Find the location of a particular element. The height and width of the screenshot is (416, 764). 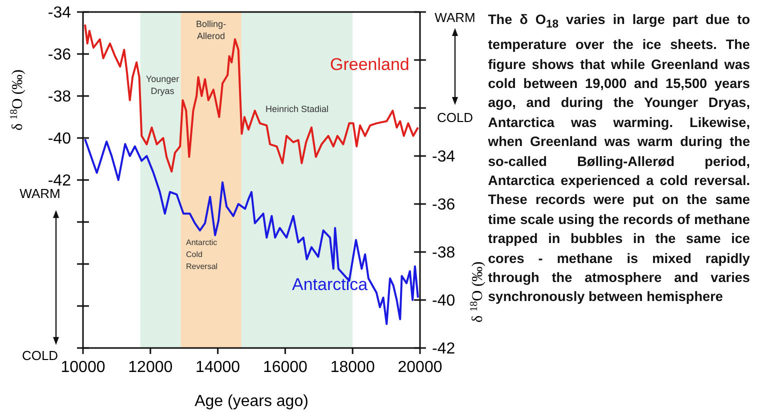

y-tick-label: -34 is located at coordinates (60, 13).